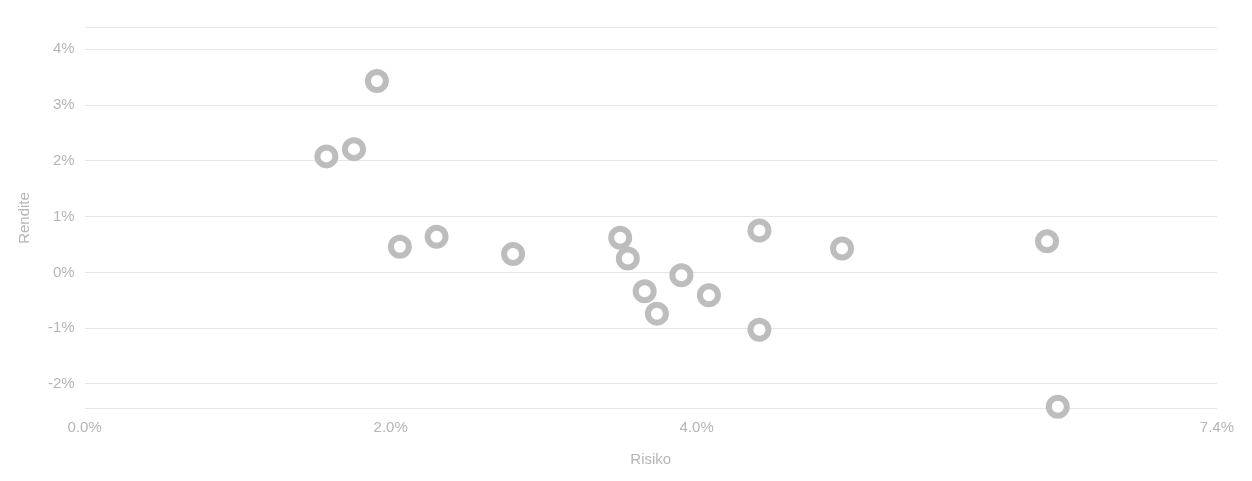 This screenshot has height=481, width=1252. Describe the element at coordinates (24, 218) in the screenshot. I see `y-axis-title: Rendite` at that location.